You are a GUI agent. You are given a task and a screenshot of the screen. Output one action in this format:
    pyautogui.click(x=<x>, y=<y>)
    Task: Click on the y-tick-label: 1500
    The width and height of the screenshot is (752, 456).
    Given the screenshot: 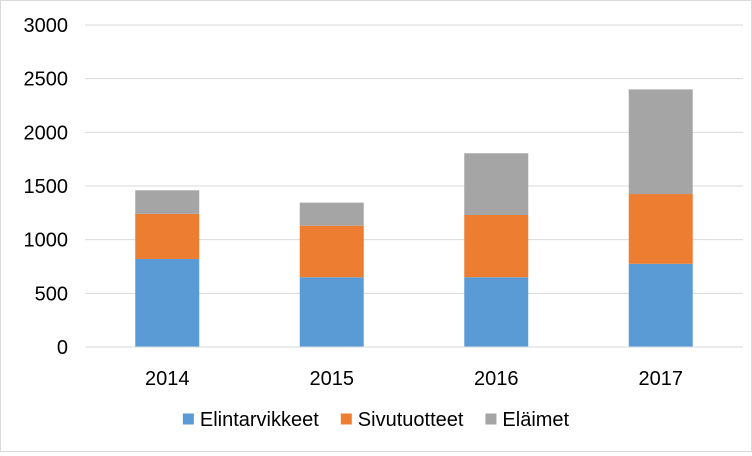 What is the action you would take?
    pyautogui.click(x=46, y=187)
    